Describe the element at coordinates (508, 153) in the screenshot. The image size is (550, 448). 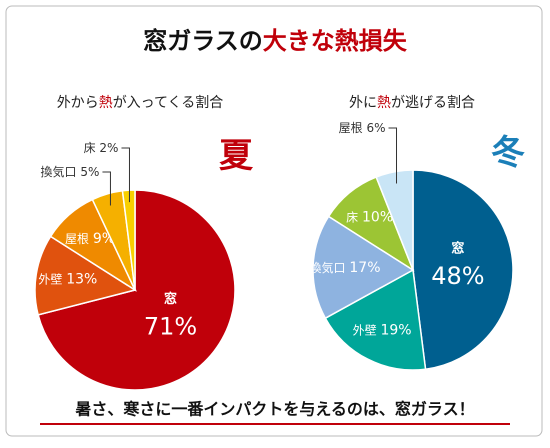
I see `season-label: 冬` at that location.